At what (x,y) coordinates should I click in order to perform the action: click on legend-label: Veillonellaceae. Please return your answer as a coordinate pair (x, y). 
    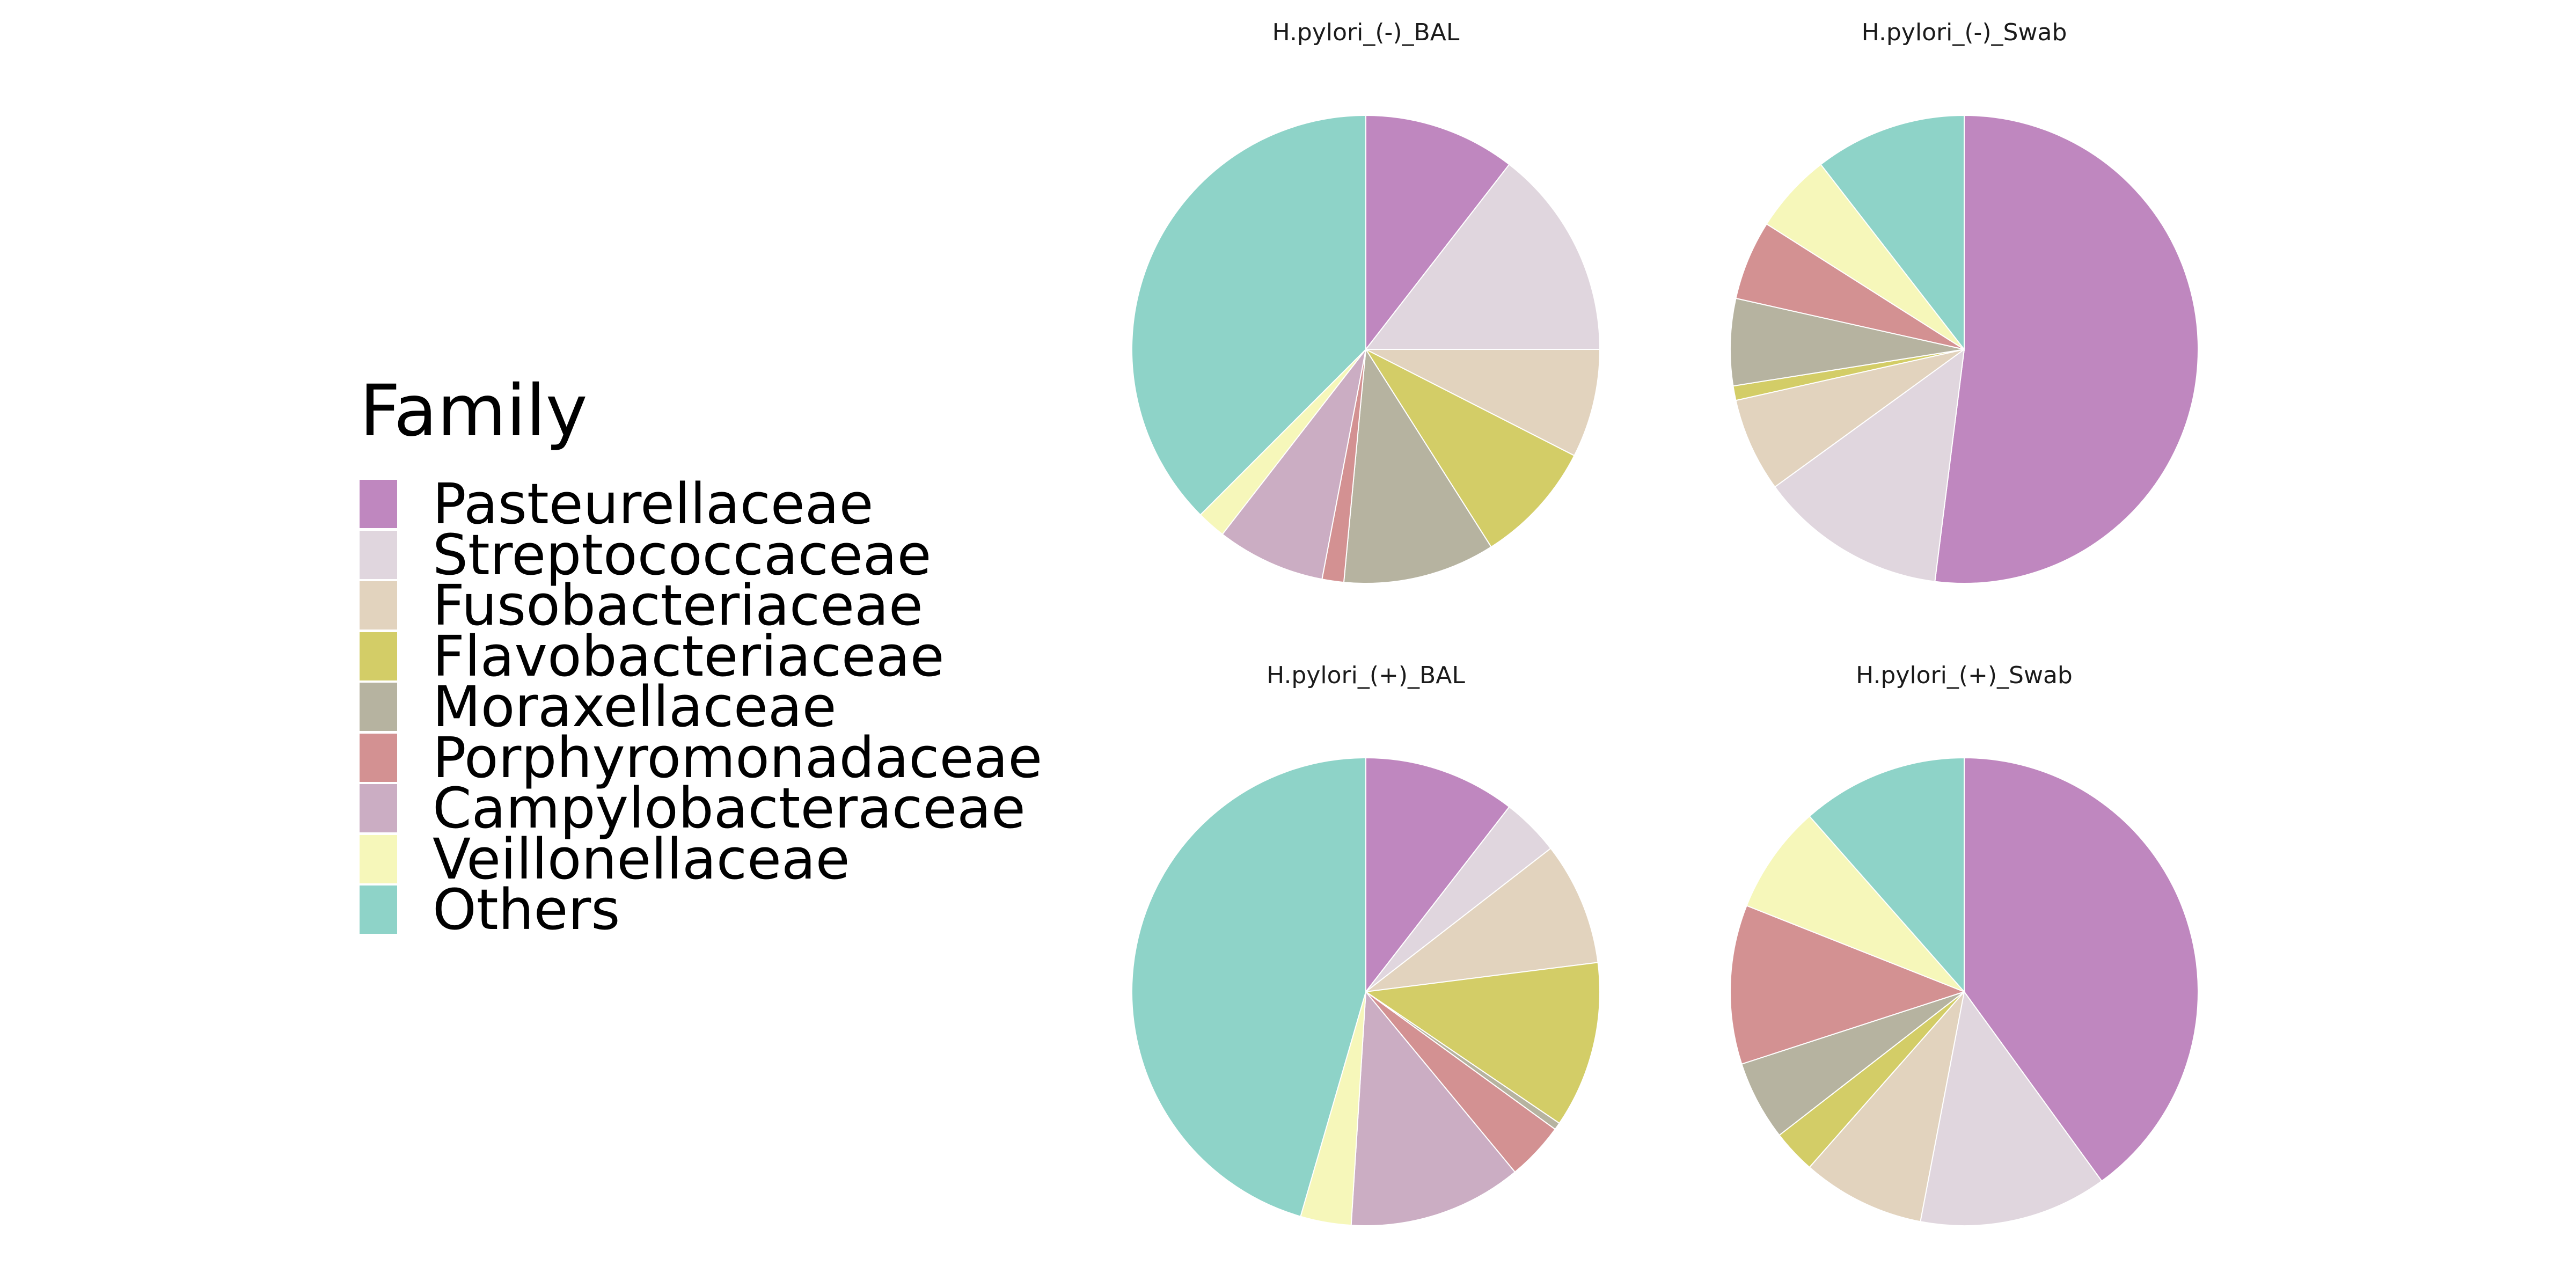
    Looking at the image, I should click on (641, 859).